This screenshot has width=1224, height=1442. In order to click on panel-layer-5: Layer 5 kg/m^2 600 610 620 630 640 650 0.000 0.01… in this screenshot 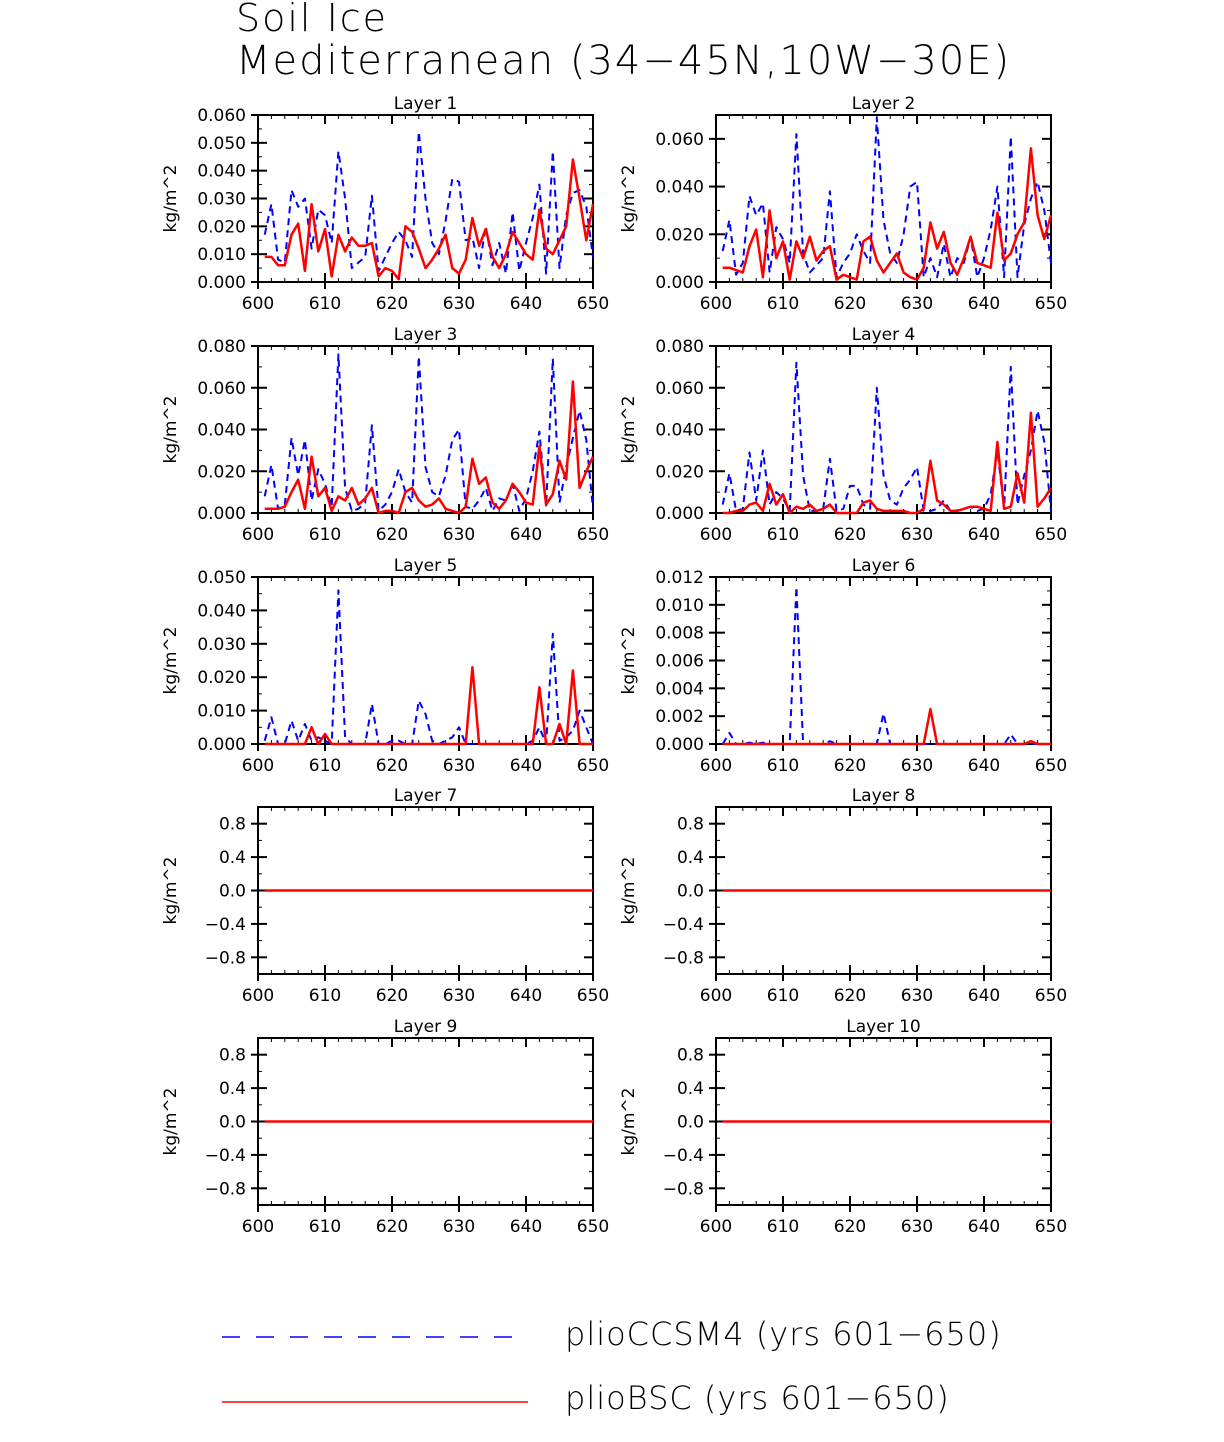, I will do `click(385, 666)`.